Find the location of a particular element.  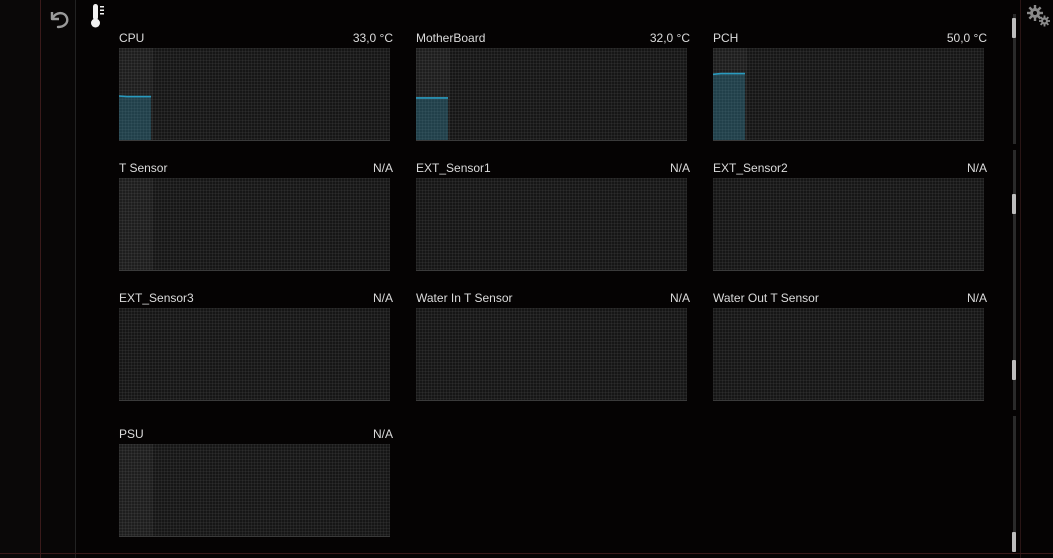

left-panel-strip is located at coordinates (20, 279).